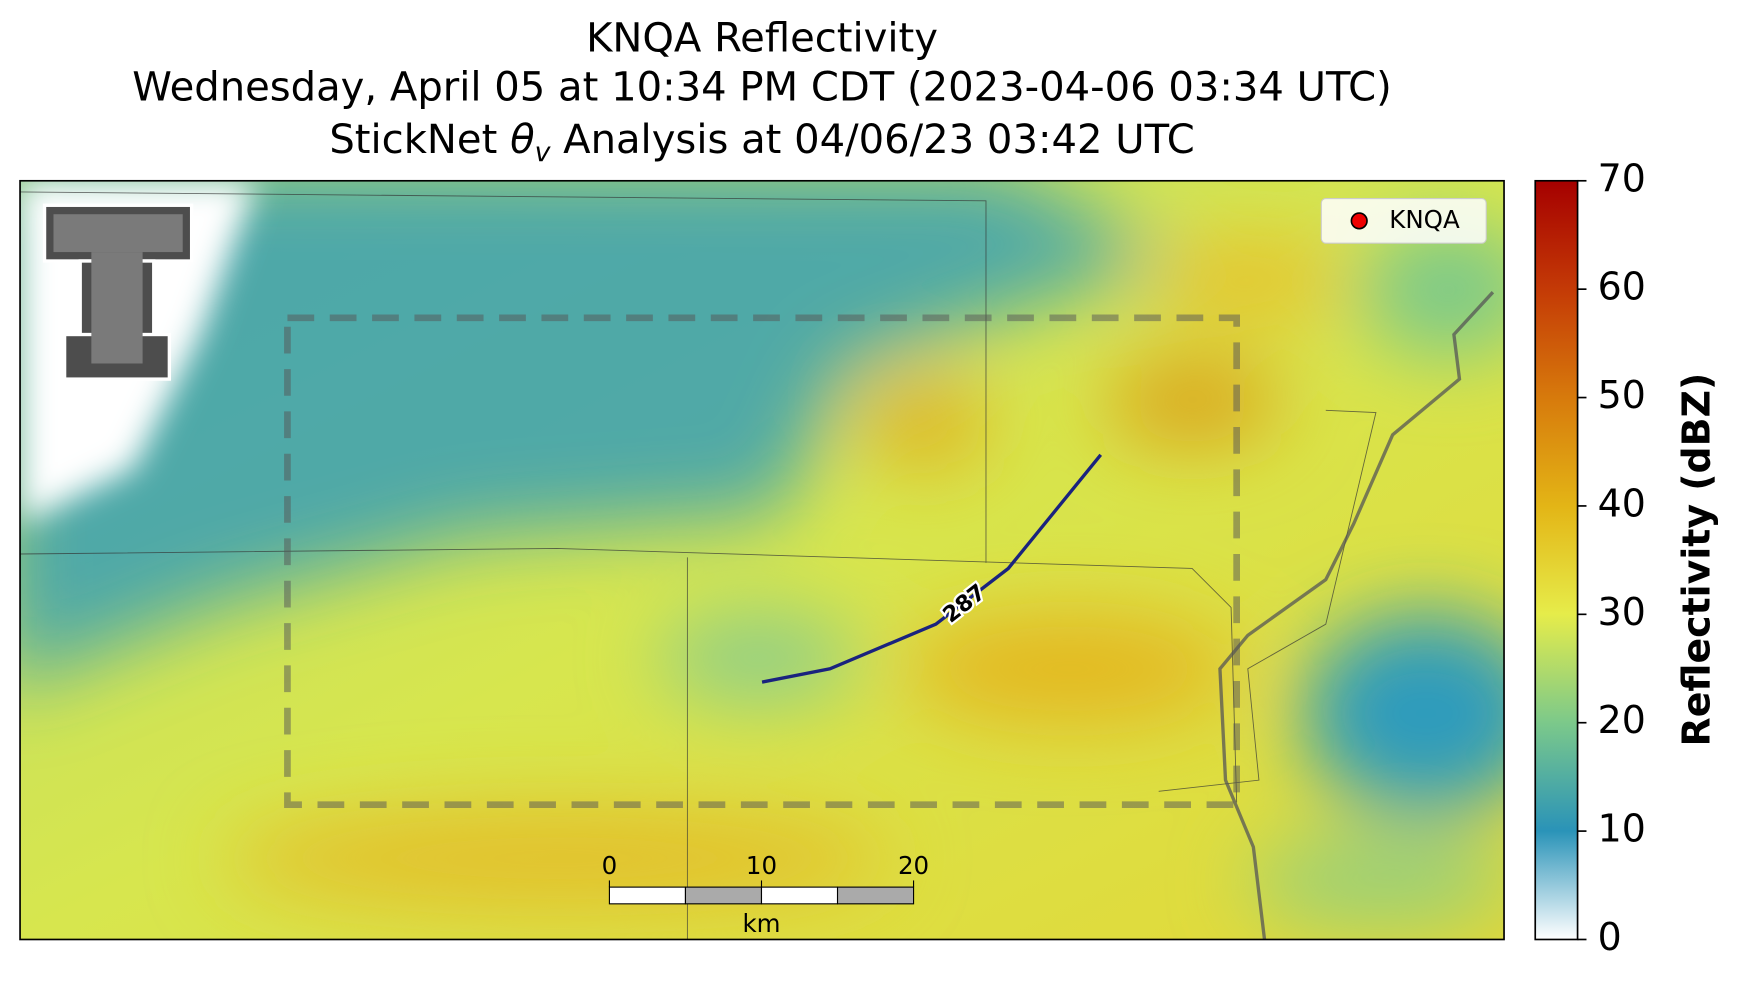 Image resolution: width=1738 pixels, height=981 pixels. What do you see at coordinates (1359, 221) in the screenshot?
I see `legend-marker` at bounding box center [1359, 221].